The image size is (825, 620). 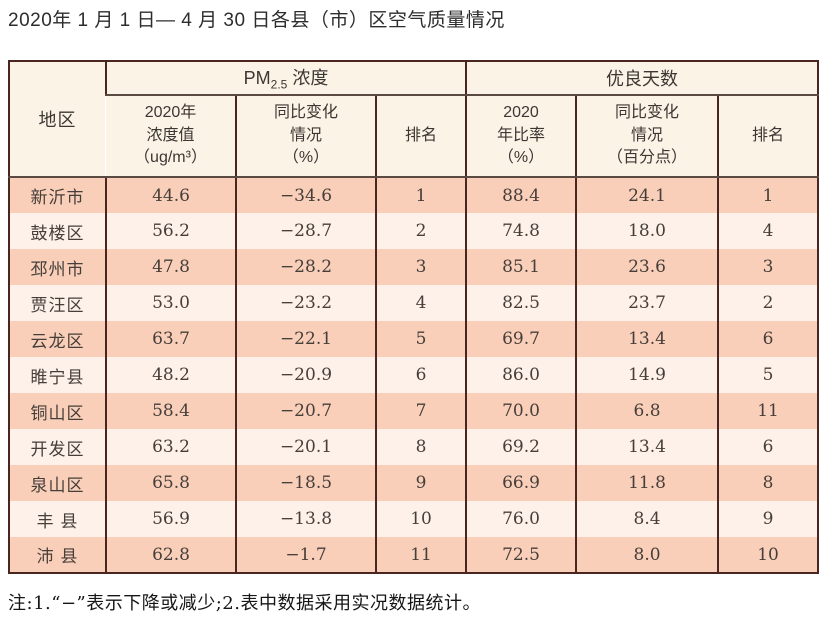 I want to click on pm-rank-cell: 3, so click(x=420, y=267).